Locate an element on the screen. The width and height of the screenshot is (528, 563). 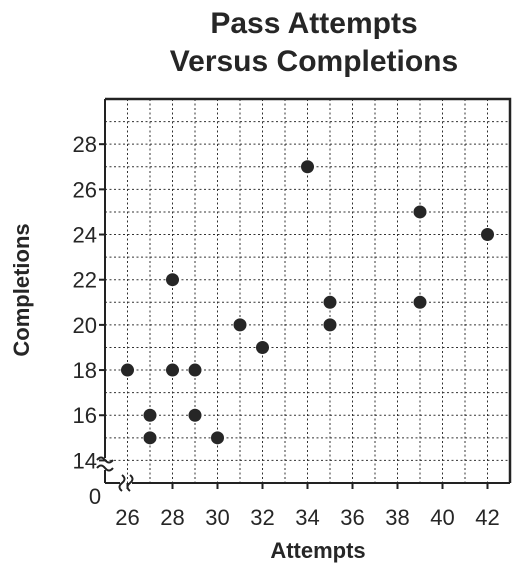
x-tick-label: 34 is located at coordinates (307, 517).